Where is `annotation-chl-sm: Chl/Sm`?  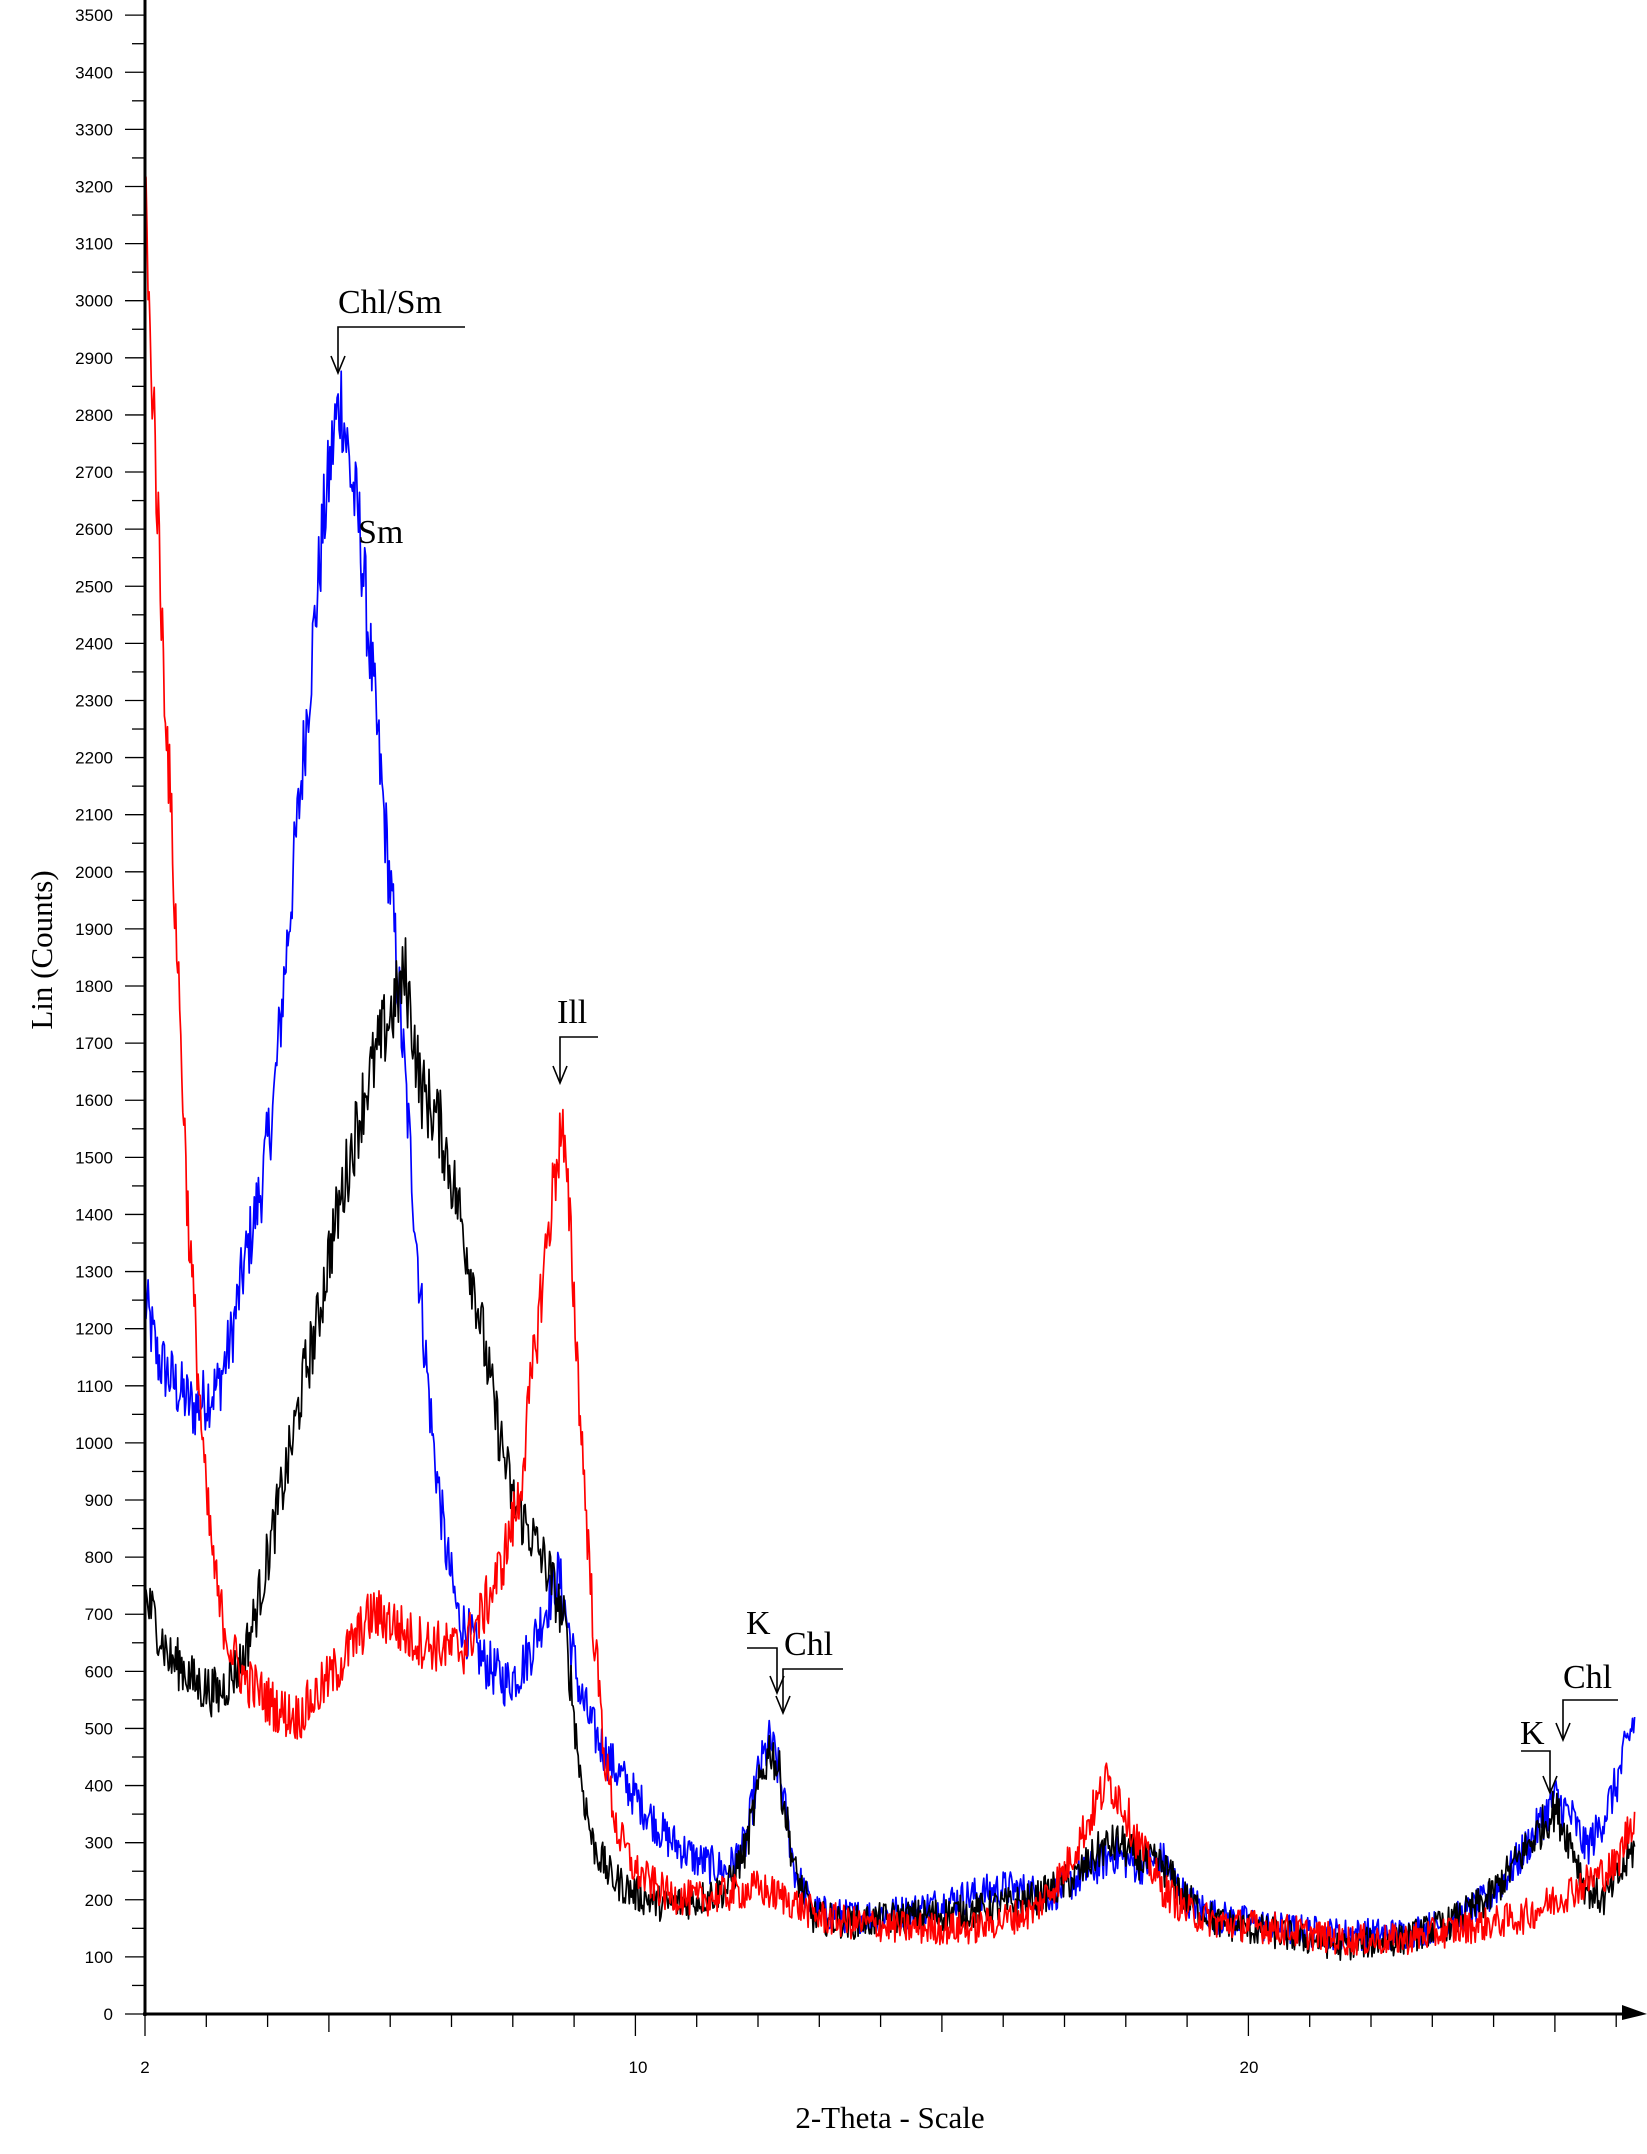 annotation-chl-sm: Chl/Sm is located at coordinates (397, 330).